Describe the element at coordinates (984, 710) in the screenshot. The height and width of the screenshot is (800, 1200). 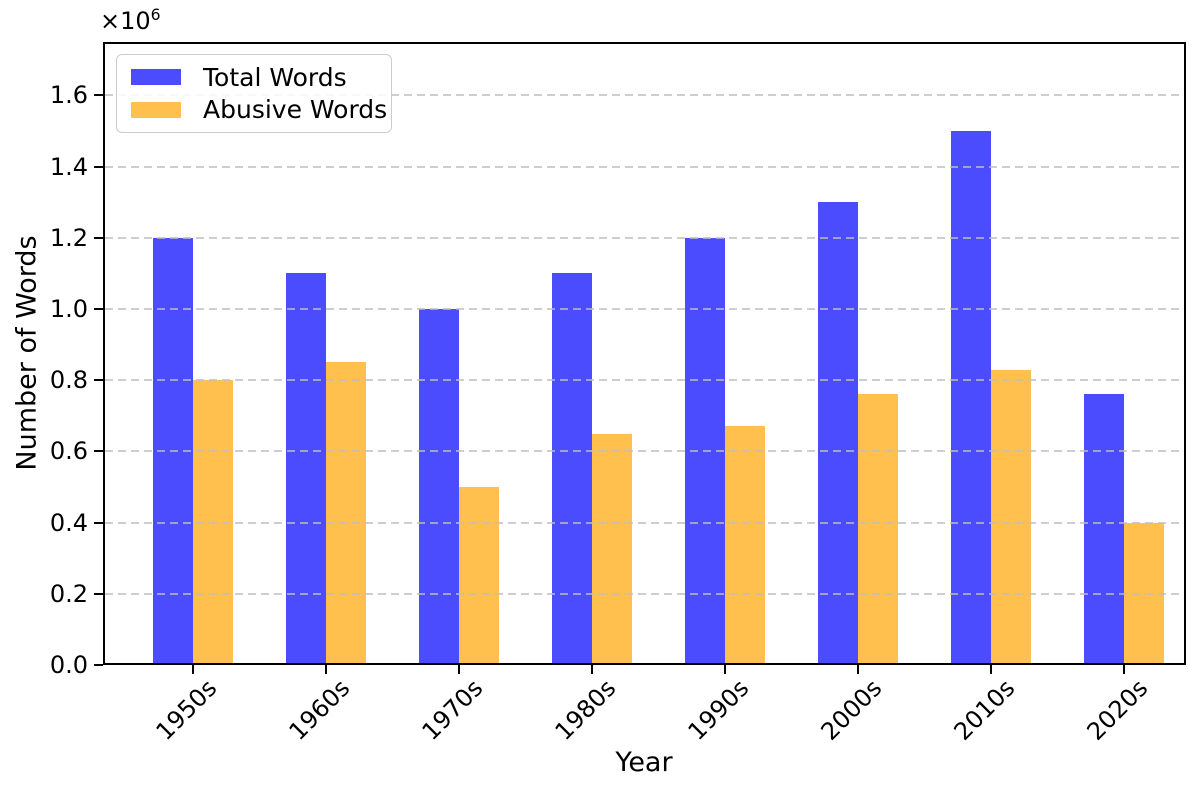
I see `x-tick-label-text: 2010s` at that location.